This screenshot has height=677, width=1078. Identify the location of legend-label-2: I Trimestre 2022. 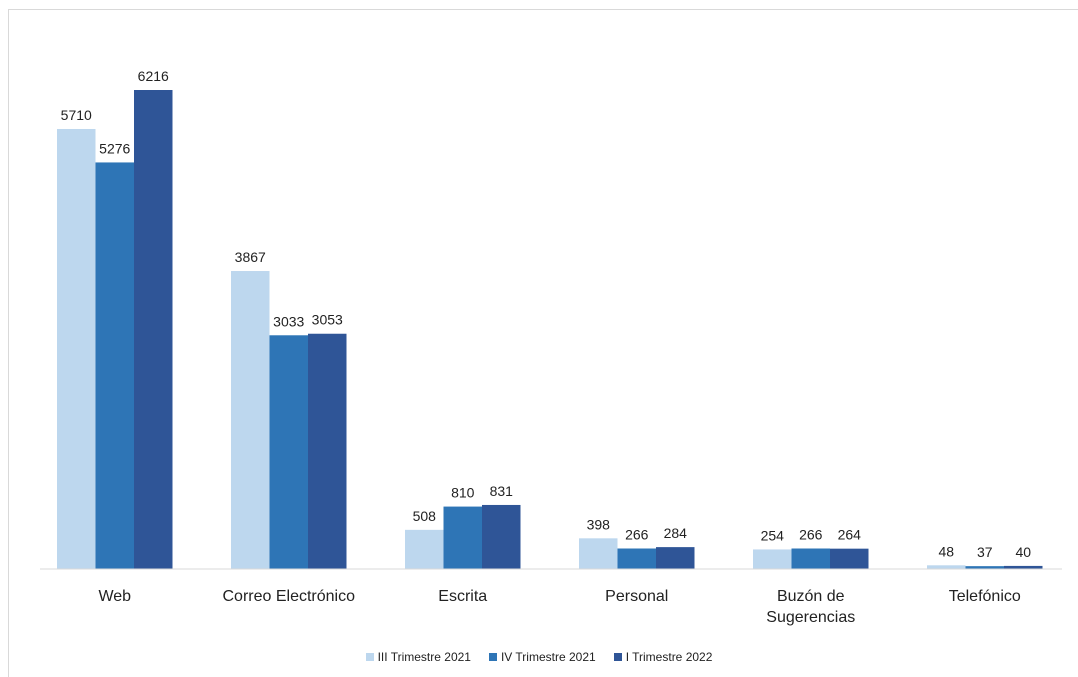
(669, 657).